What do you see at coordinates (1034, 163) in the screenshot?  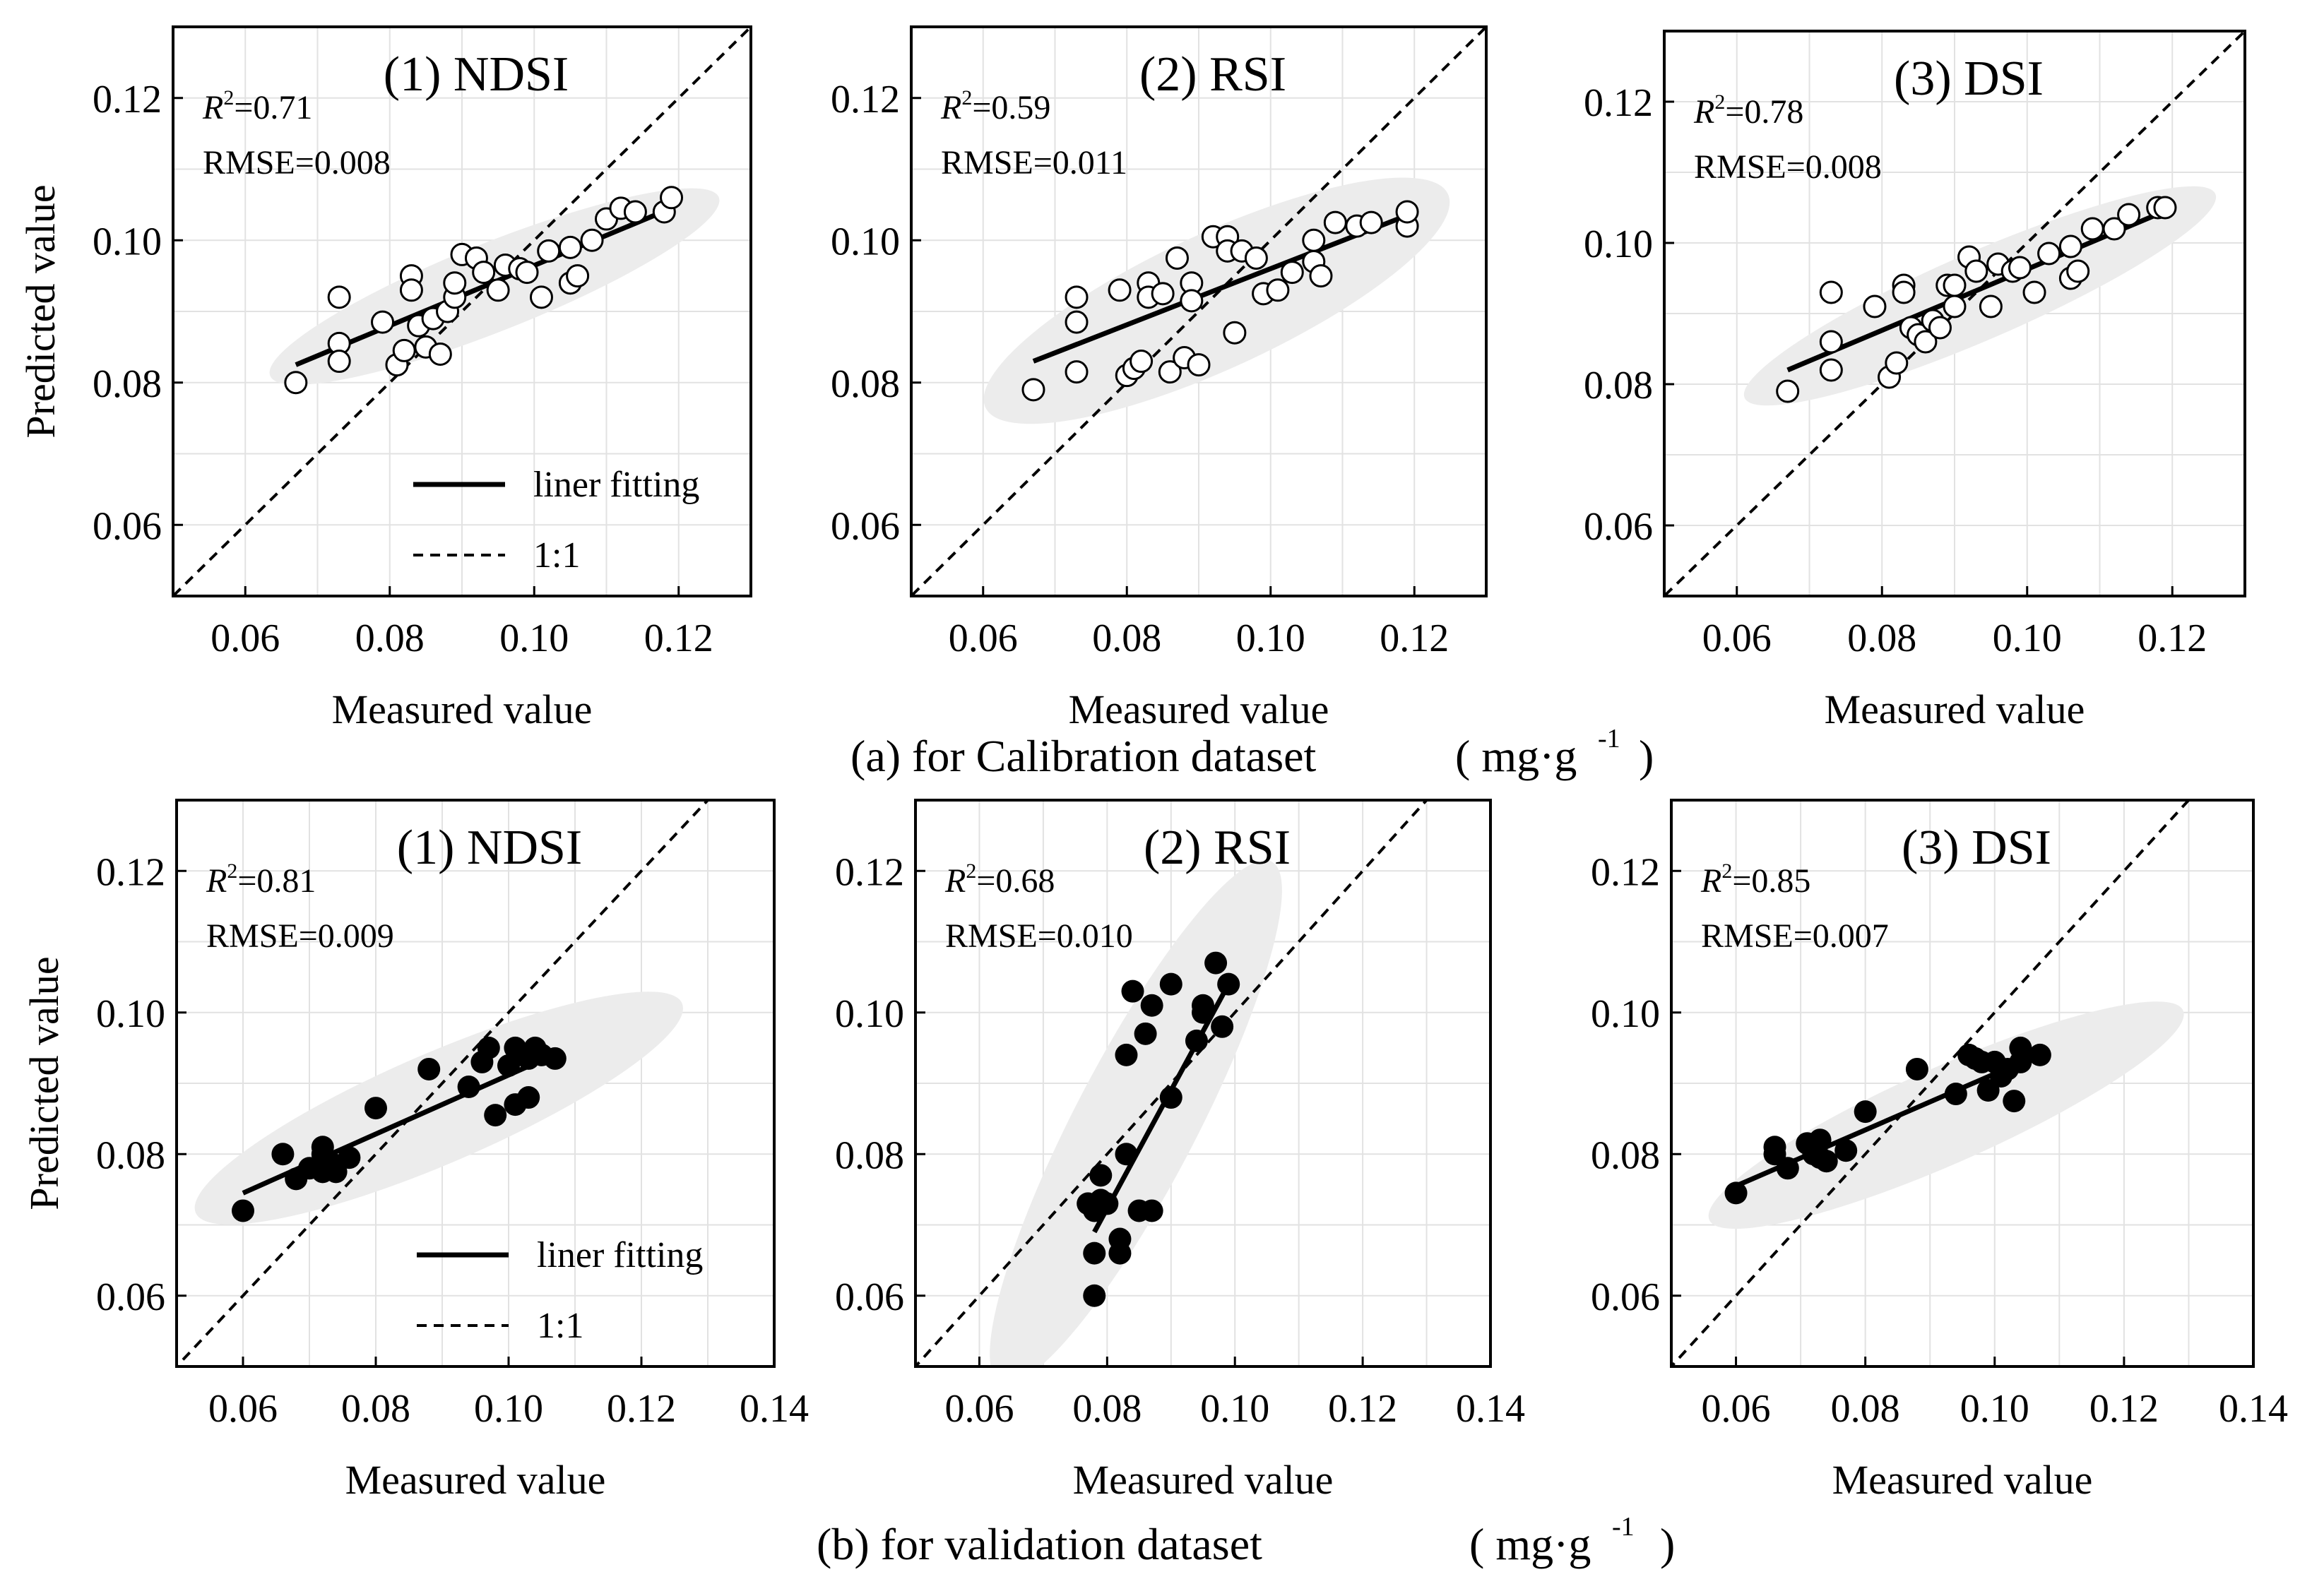 I see `rmse-text: RMSE=0.011` at bounding box center [1034, 163].